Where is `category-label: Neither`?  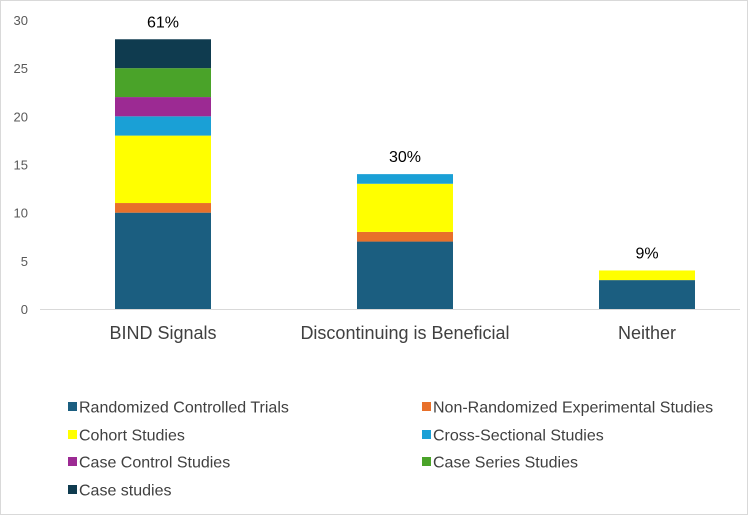 category-label: Neither is located at coordinates (647, 333).